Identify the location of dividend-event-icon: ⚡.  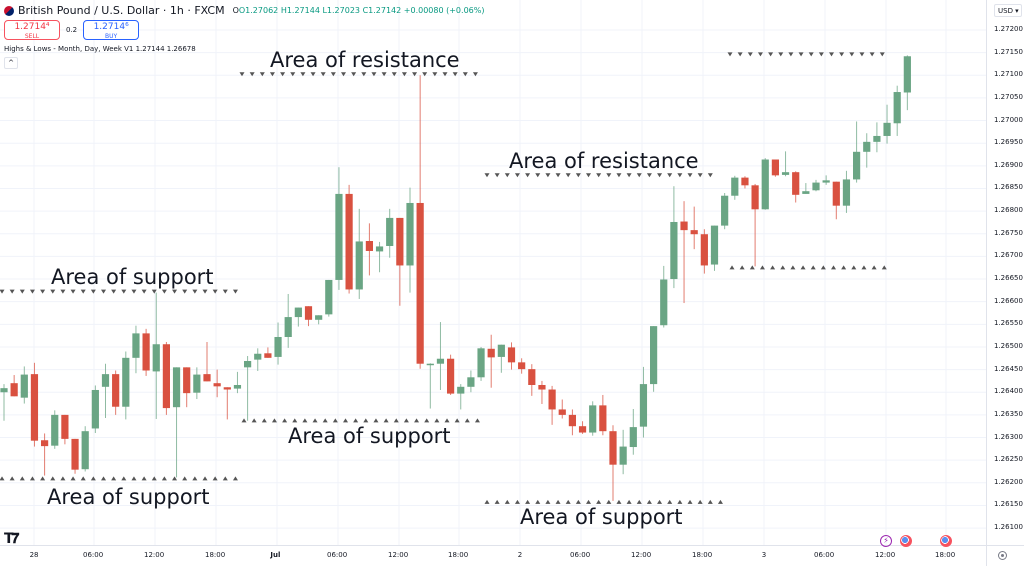
(886, 541).